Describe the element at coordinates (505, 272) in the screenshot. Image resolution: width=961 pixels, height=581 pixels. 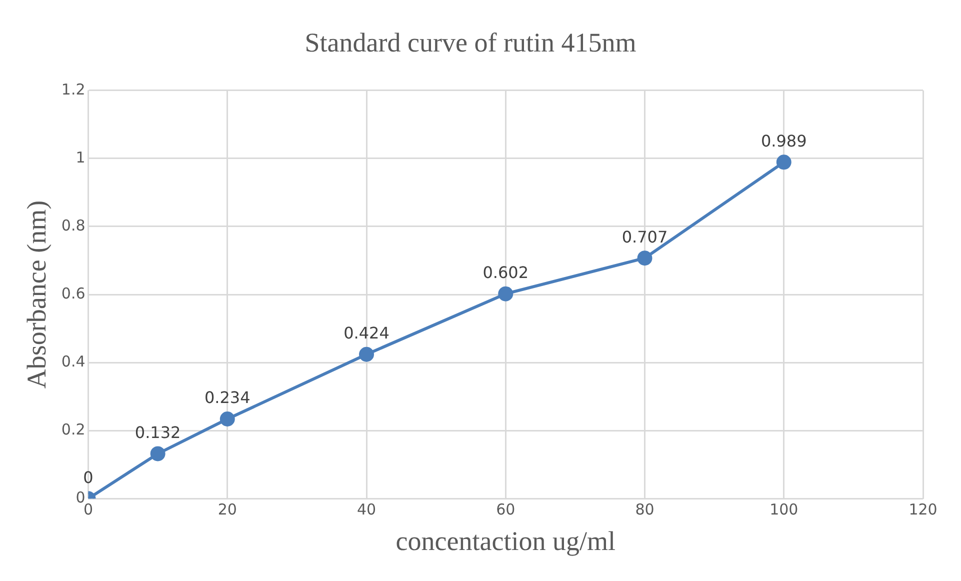
I see `data-label: 0.602` at that location.